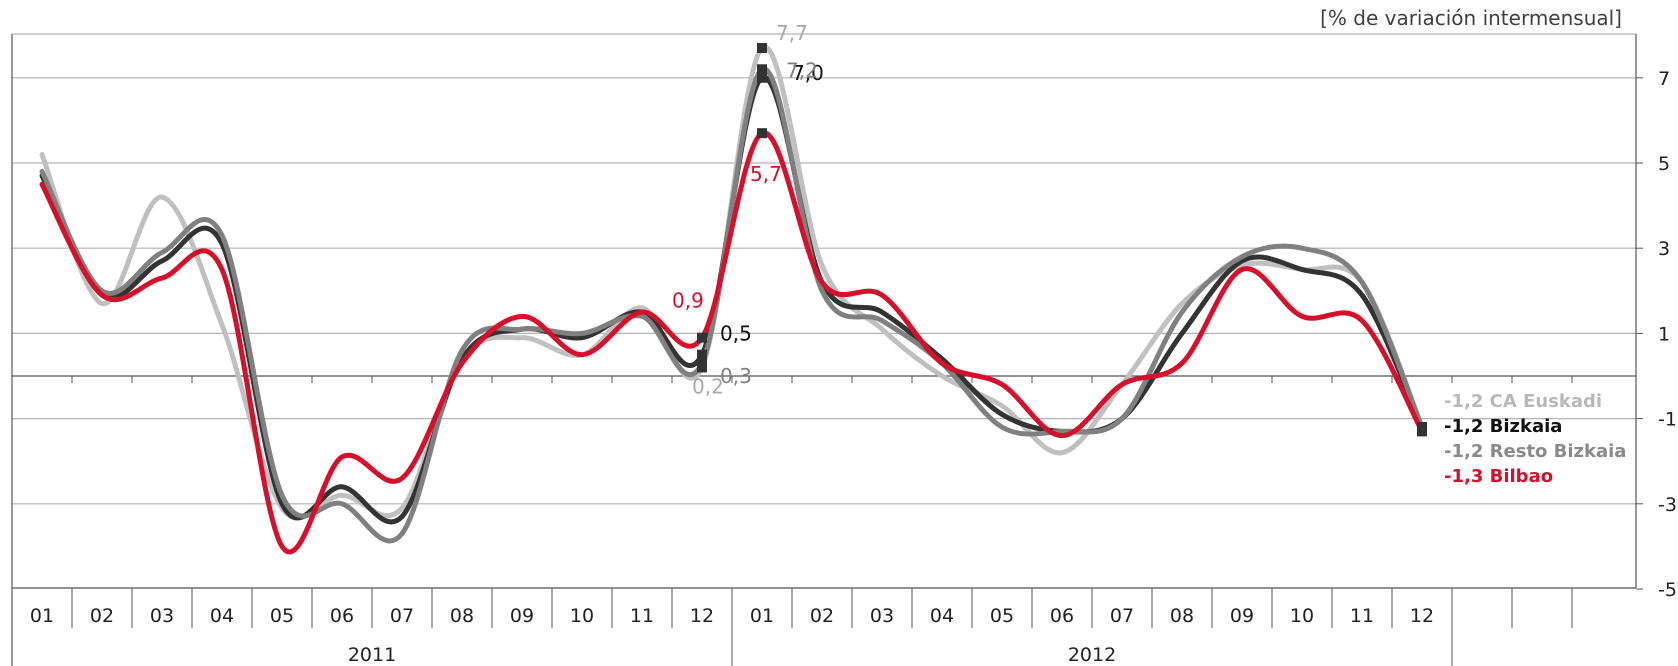  I want to click on data-label-bizkaia: 7,0, so click(808, 73).